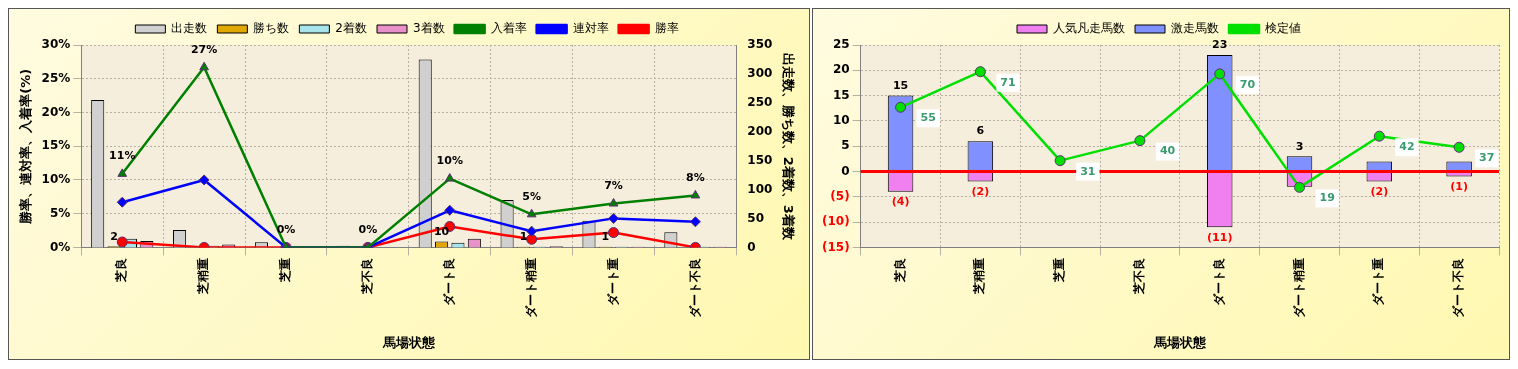 The width and height of the screenshot is (1518, 369). I want to click on y-tick-label: 10%, so click(56, 179).